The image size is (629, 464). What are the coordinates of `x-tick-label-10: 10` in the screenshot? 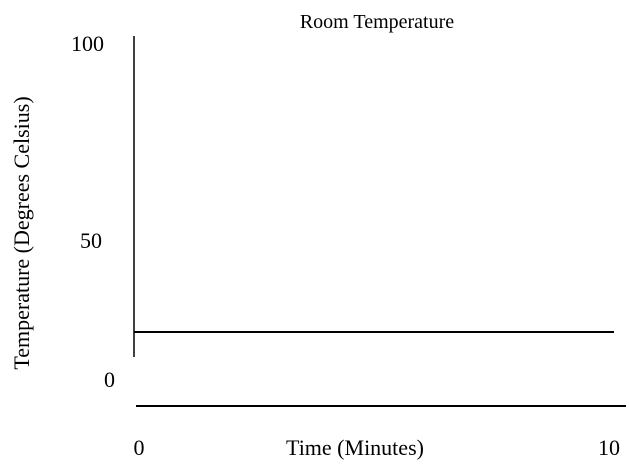 It's located at (609, 447).